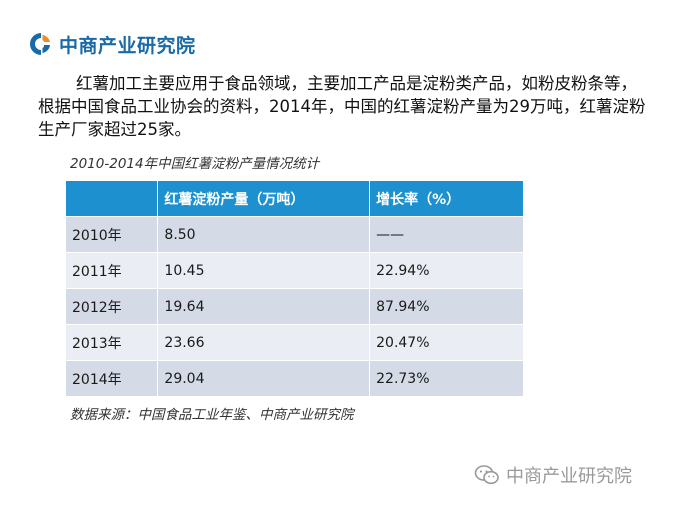 The height and width of the screenshot is (509, 680). I want to click on header-year, so click(112, 199).